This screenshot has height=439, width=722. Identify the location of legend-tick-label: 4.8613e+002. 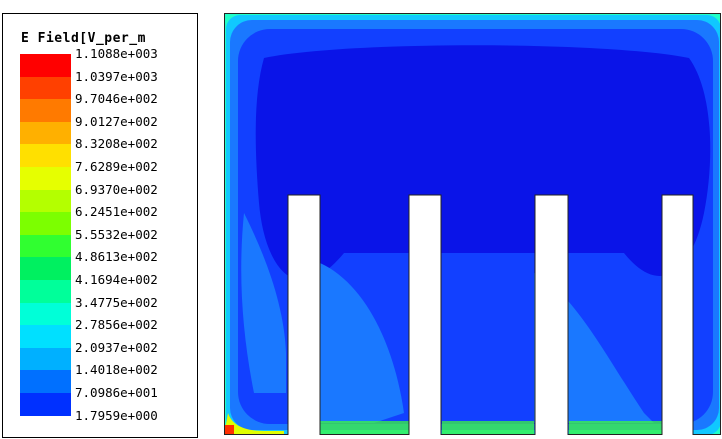
(116, 257).